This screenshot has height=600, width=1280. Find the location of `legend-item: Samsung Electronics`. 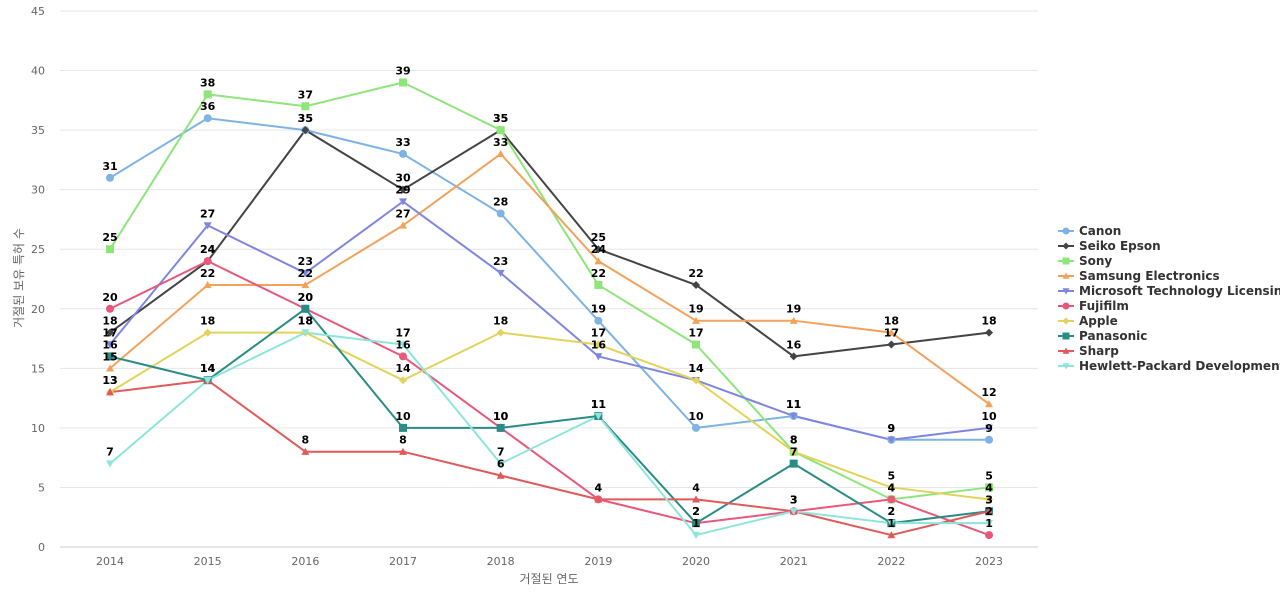

legend-item: Samsung Electronics is located at coordinates (1139, 276).